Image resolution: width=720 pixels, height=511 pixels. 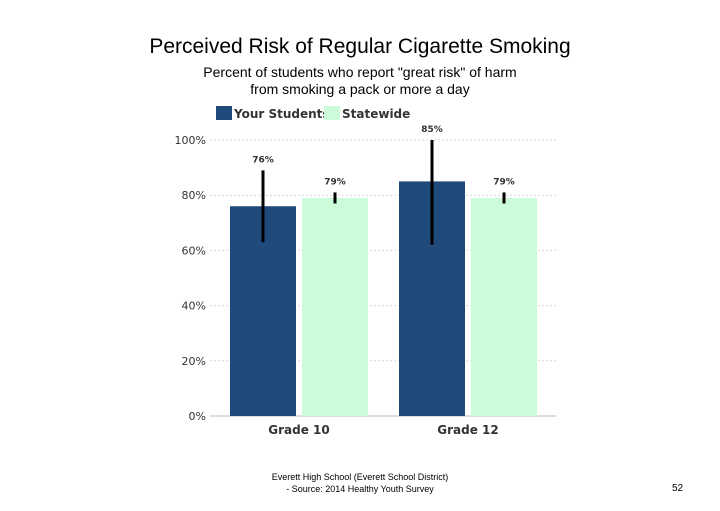 What do you see at coordinates (298, 430) in the screenshot?
I see `x-tick-label: Grade 10` at bounding box center [298, 430].